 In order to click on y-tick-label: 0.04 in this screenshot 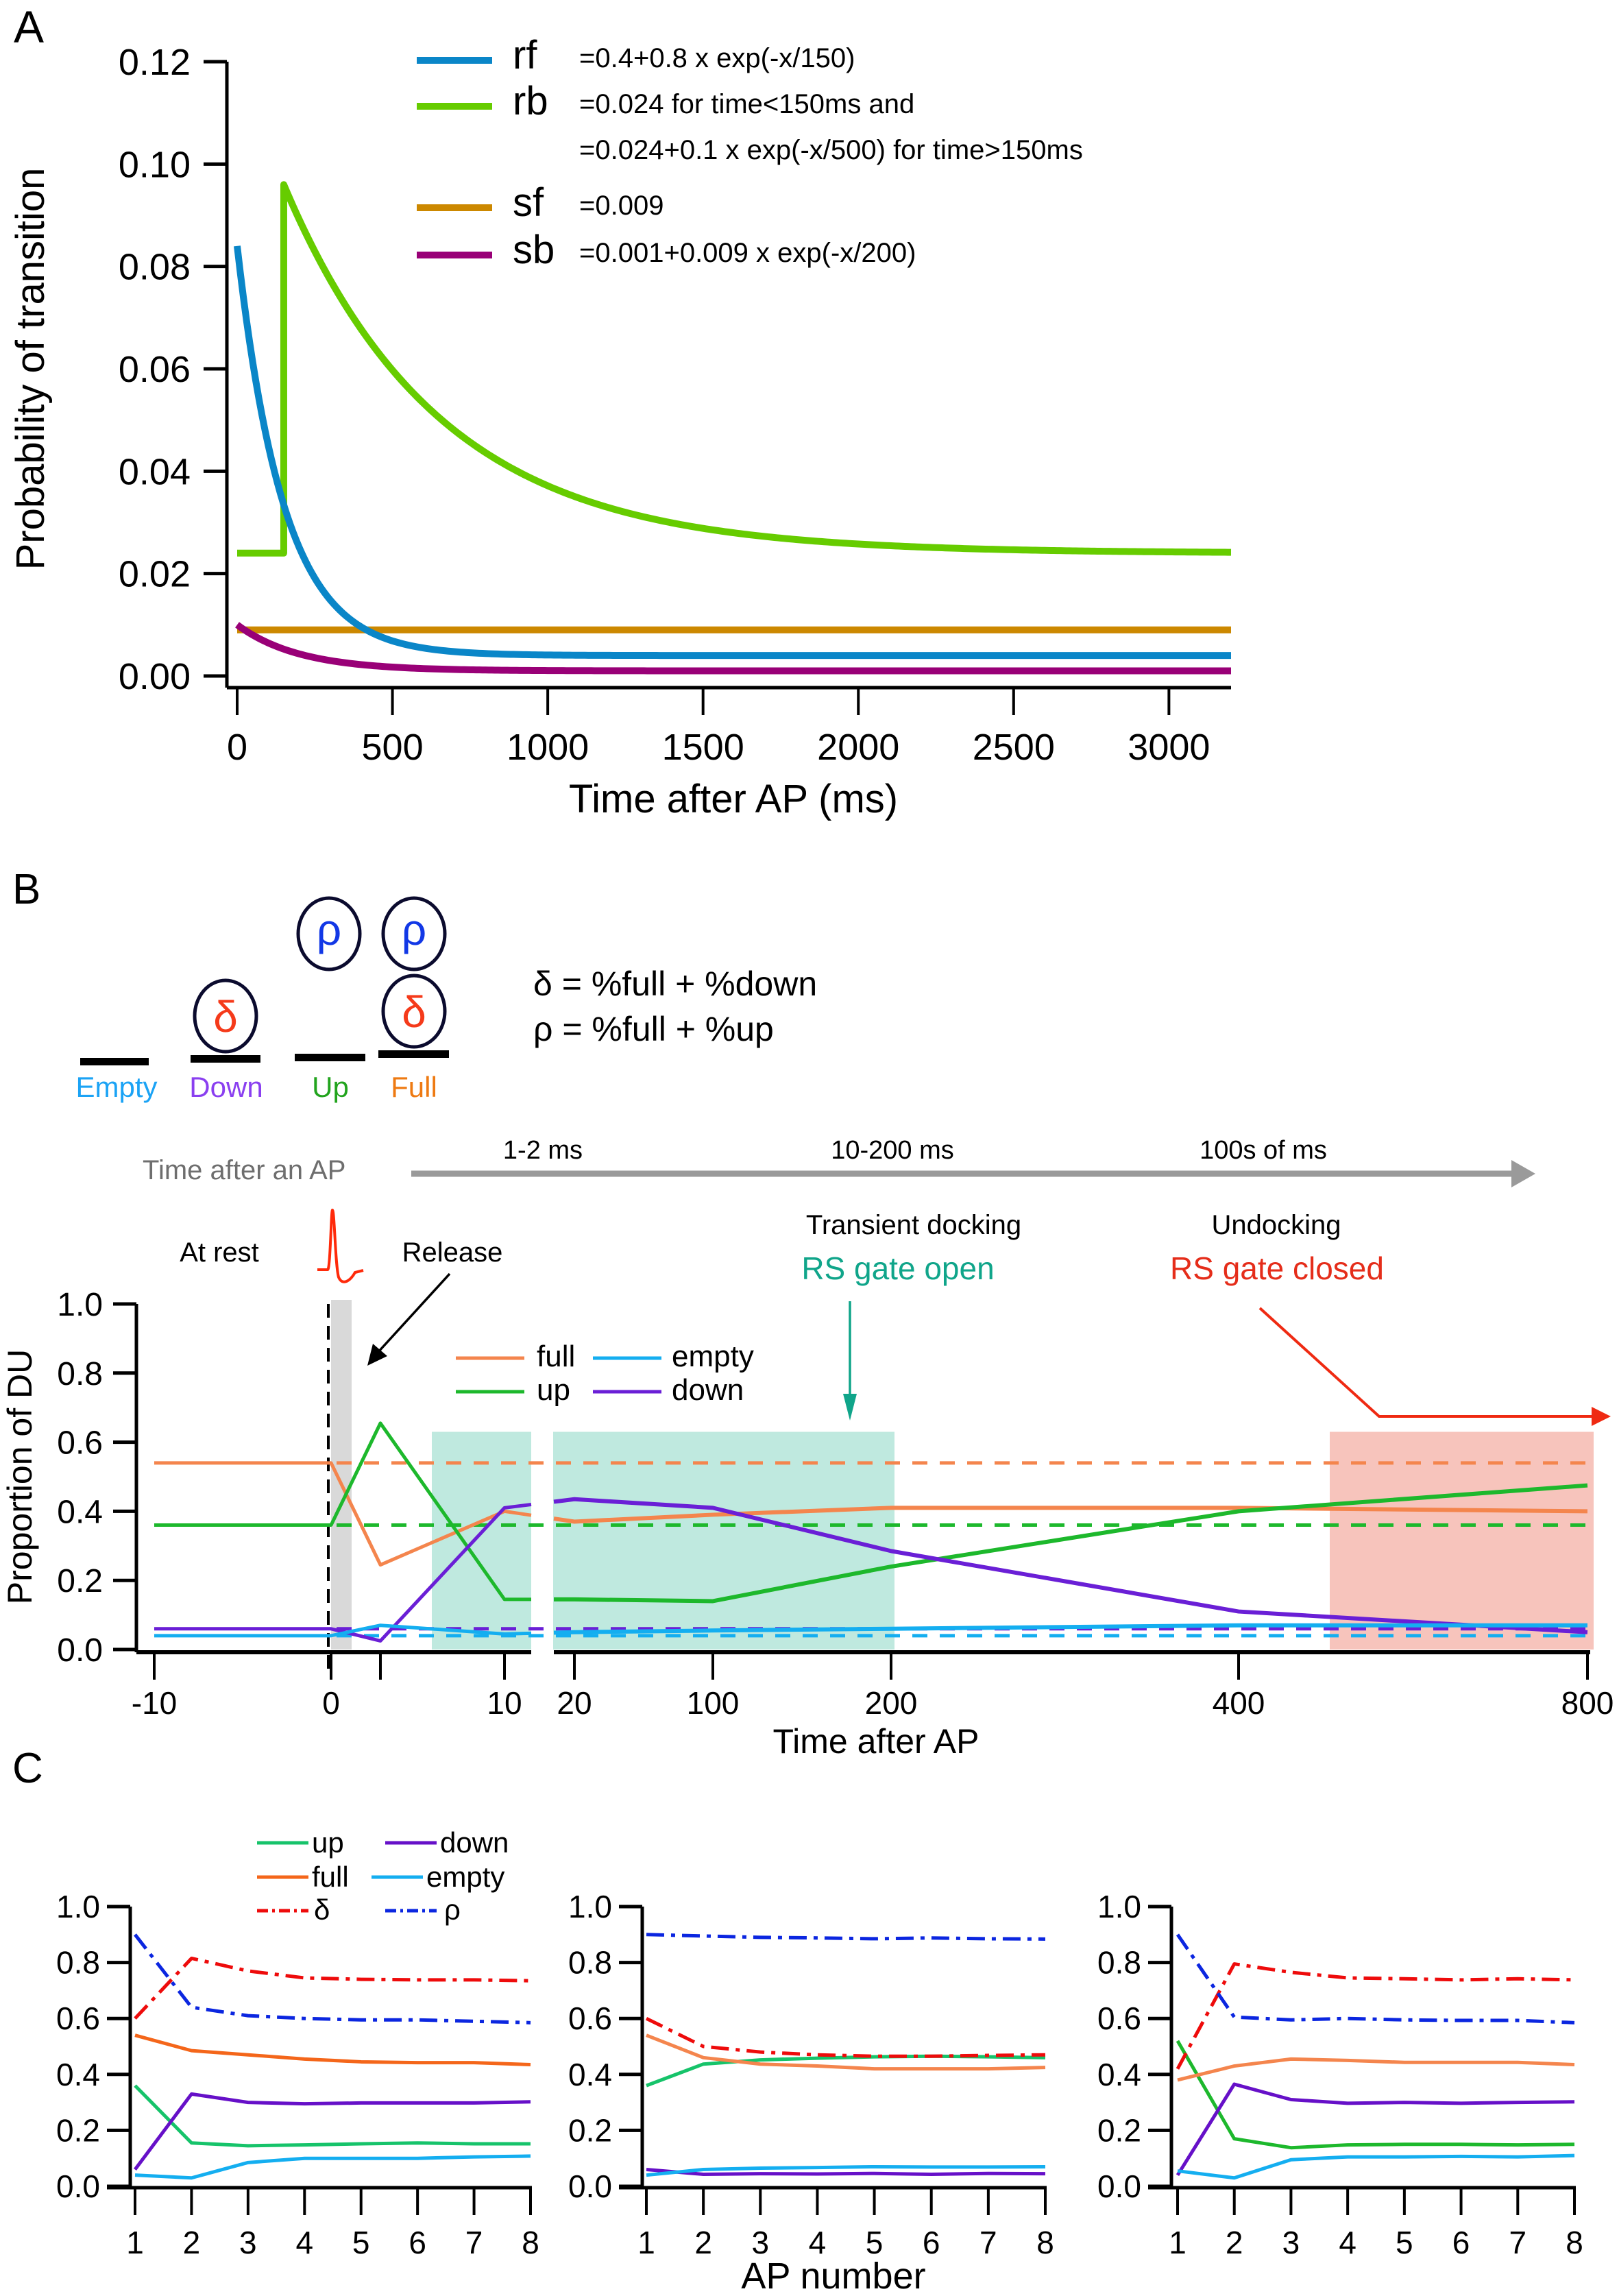, I will do `click(155, 471)`.